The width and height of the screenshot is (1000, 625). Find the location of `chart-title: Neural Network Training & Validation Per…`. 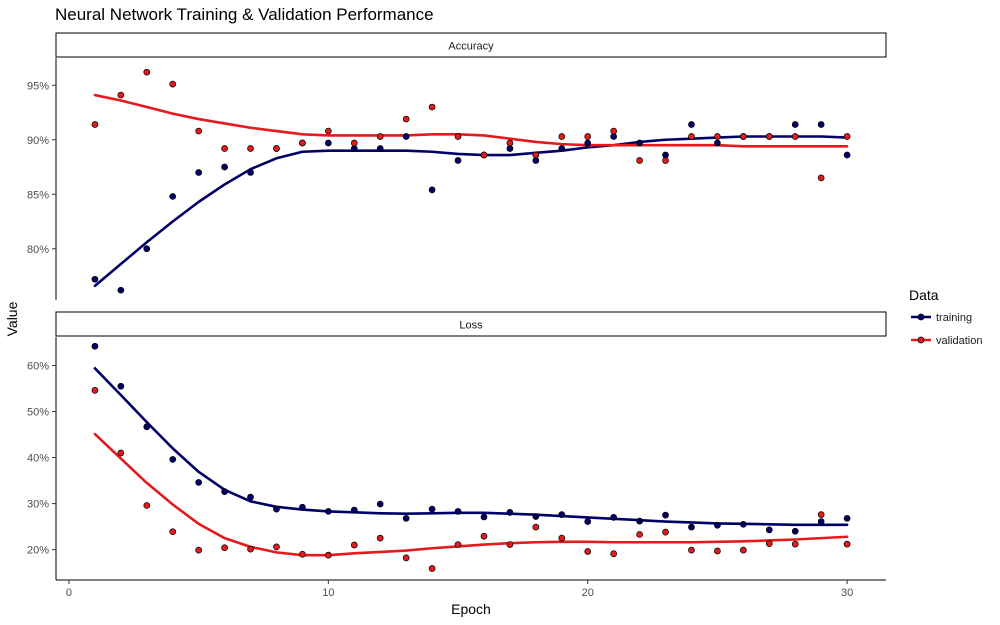

chart-title: Neural Network Training & Validation Per… is located at coordinates (244, 14).